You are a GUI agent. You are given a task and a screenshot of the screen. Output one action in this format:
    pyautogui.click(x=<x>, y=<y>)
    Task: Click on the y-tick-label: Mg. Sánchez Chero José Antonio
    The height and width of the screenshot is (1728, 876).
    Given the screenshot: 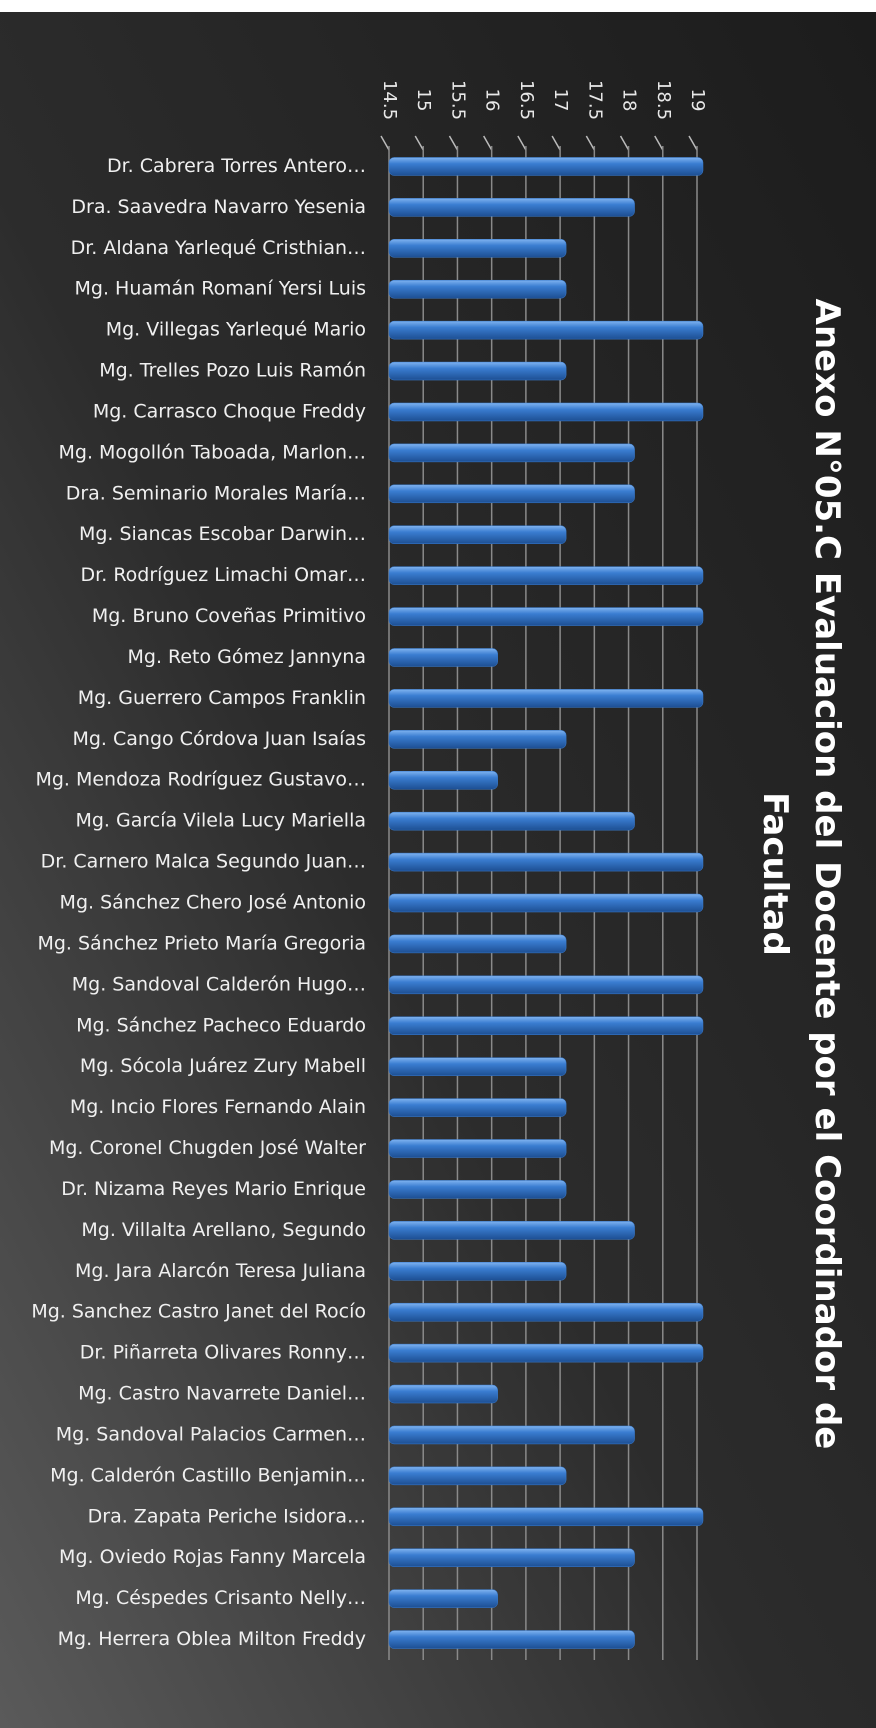 What is the action you would take?
    pyautogui.click(x=213, y=903)
    